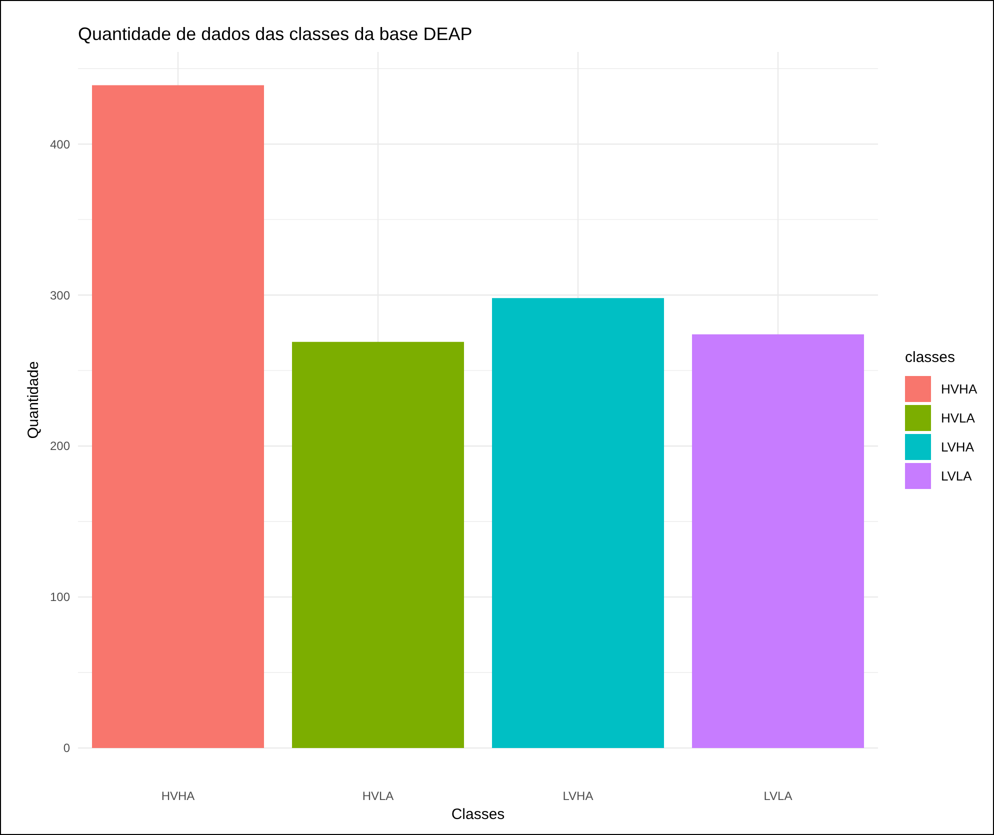  What do you see at coordinates (930, 357) in the screenshot?
I see `legend-title: classes` at bounding box center [930, 357].